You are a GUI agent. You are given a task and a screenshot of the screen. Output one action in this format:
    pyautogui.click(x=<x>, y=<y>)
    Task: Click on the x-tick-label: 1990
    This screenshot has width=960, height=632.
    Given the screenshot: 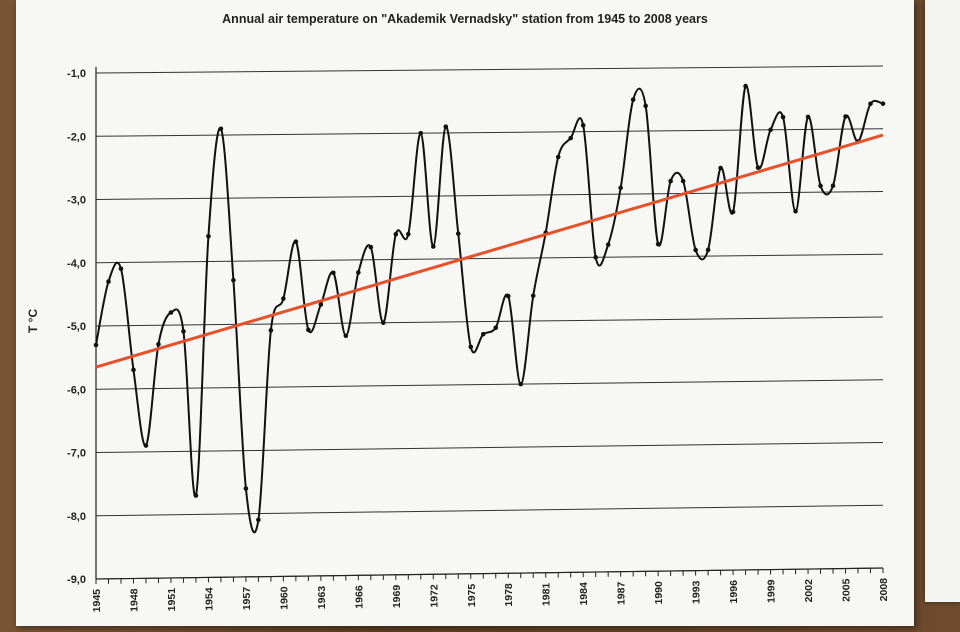 What is the action you would take?
    pyautogui.click(x=659, y=593)
    